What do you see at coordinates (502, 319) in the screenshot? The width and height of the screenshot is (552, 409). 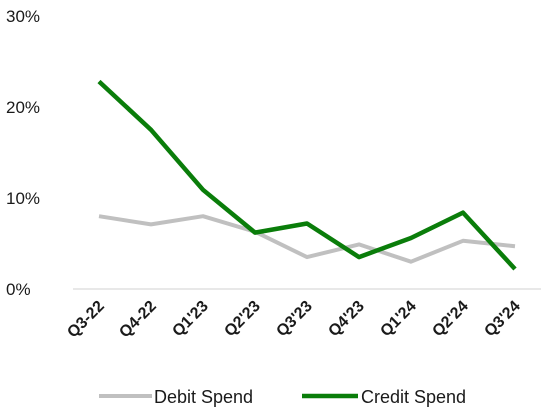 I see `x-tick-label: Q3'24` at bounding box center [502, 319].